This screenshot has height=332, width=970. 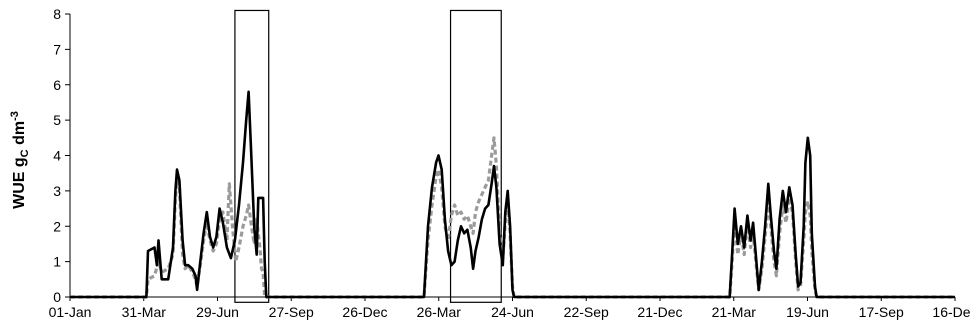 I want to click on x-tick-label: 26-Mar, so click(x=439, y=312).